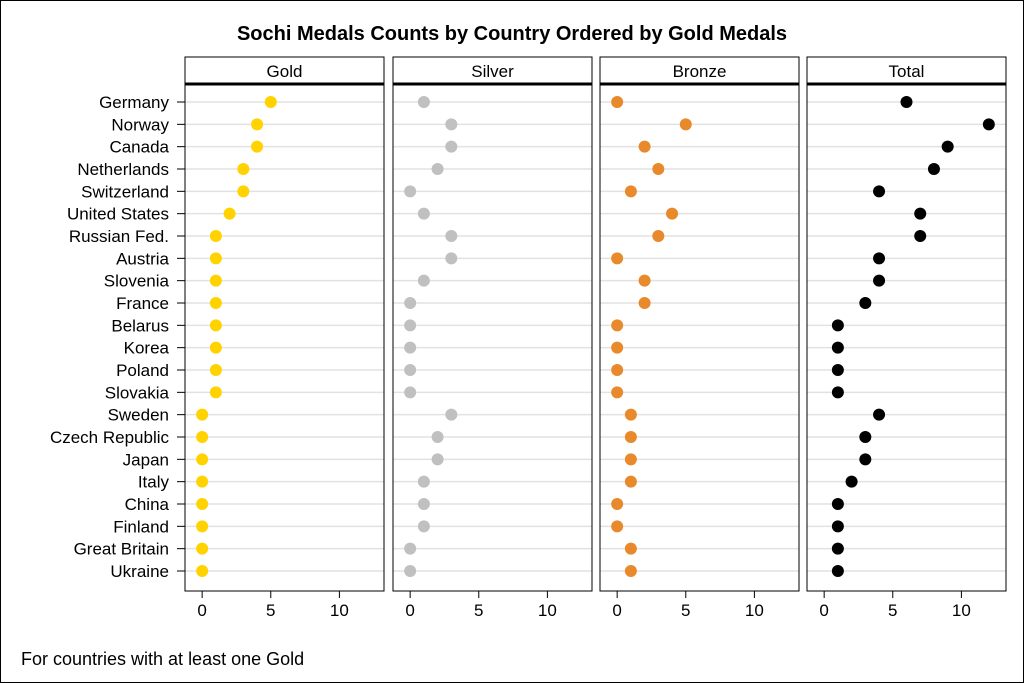 This screenshot has width=1024, height=683. Describe the element at coordinates (125, 191) in the screenshot. I see `category-label: Switzerland` at that location.